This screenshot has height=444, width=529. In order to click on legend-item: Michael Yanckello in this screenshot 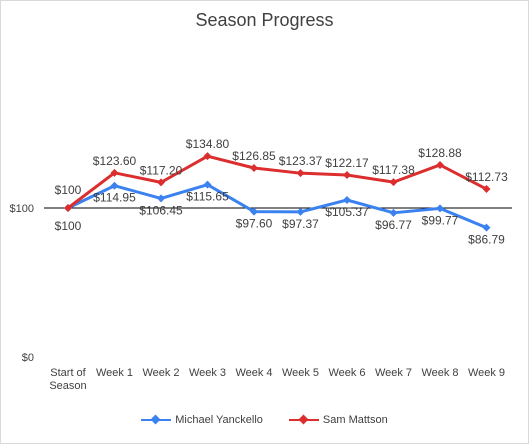, I will do `click(202, 420)`.